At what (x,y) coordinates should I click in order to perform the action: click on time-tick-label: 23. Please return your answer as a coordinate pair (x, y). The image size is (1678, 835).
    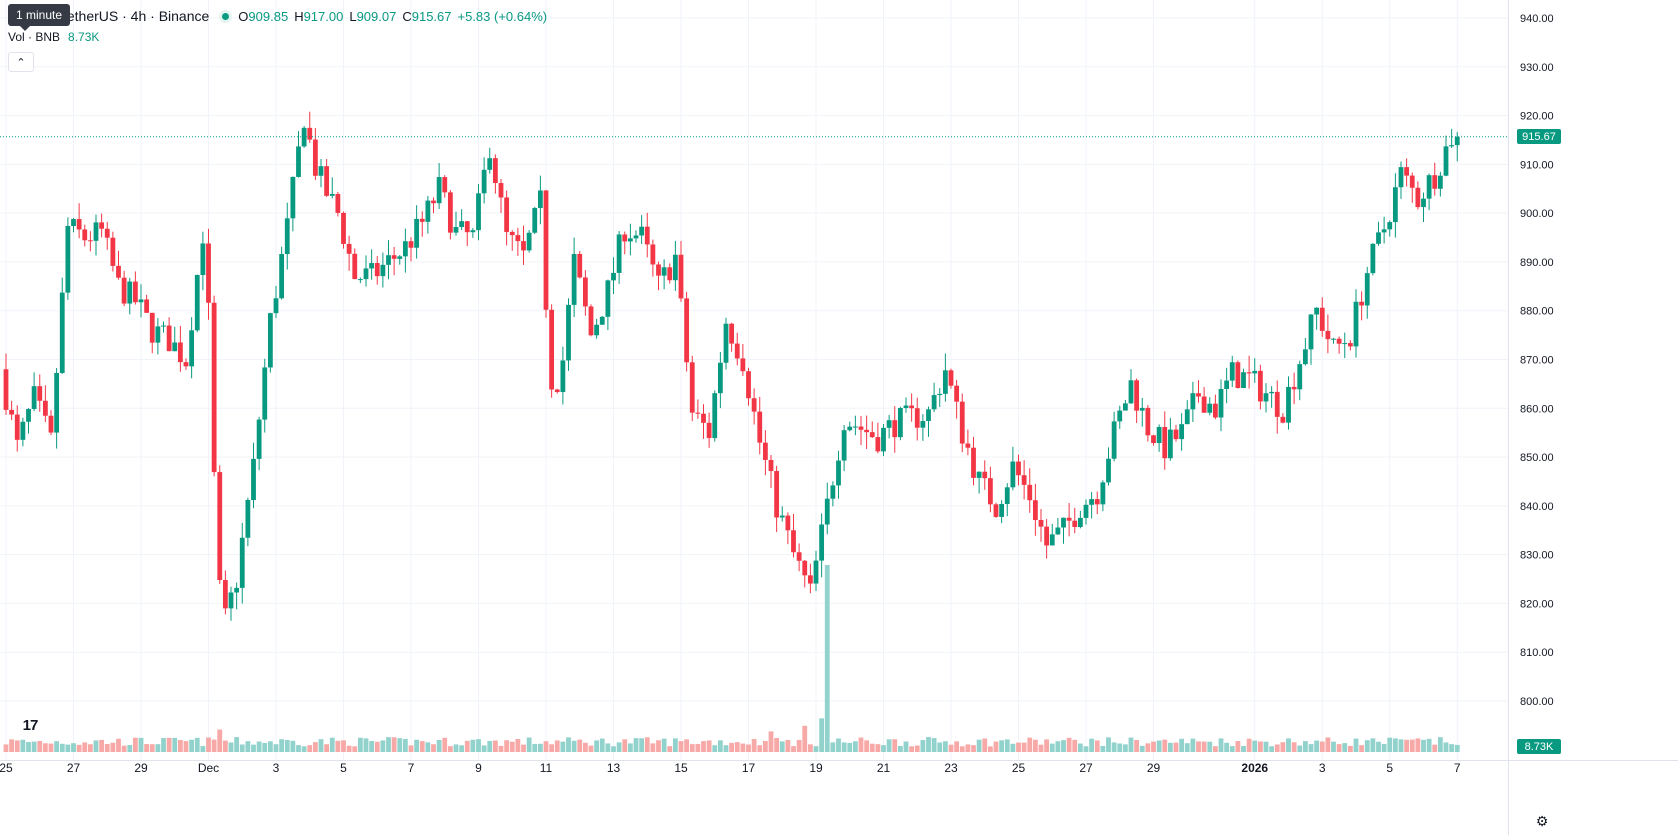
    Looking at the image, I should click on (951, 768).